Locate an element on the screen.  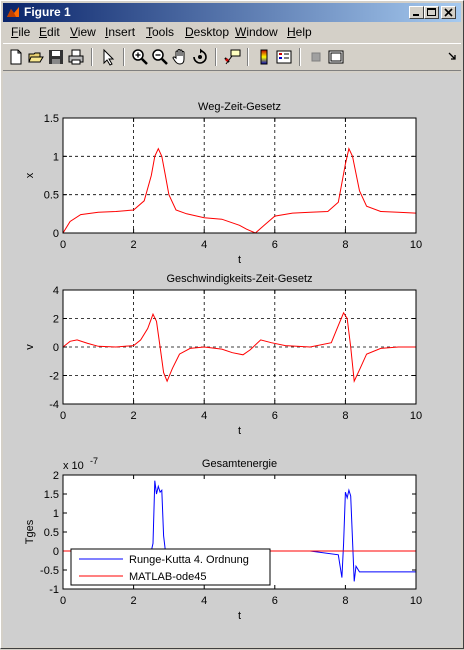
legend-box is located at coordinates (170, 567).